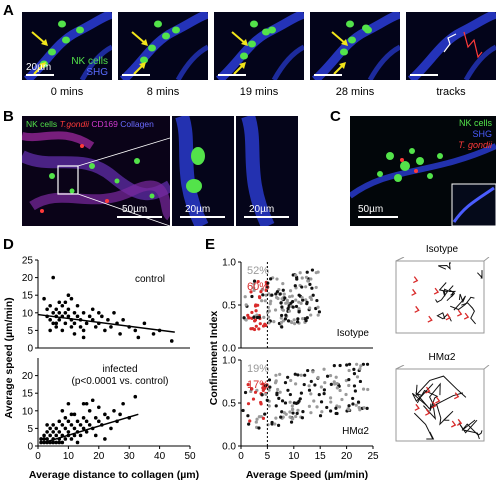 Image resolution: width=500 pixels, height=485 pixels. What do you see at coordinates (137, 124) in the screenshot?
I see `legend-collagen: Collagen` at bounding box center [137, 124].